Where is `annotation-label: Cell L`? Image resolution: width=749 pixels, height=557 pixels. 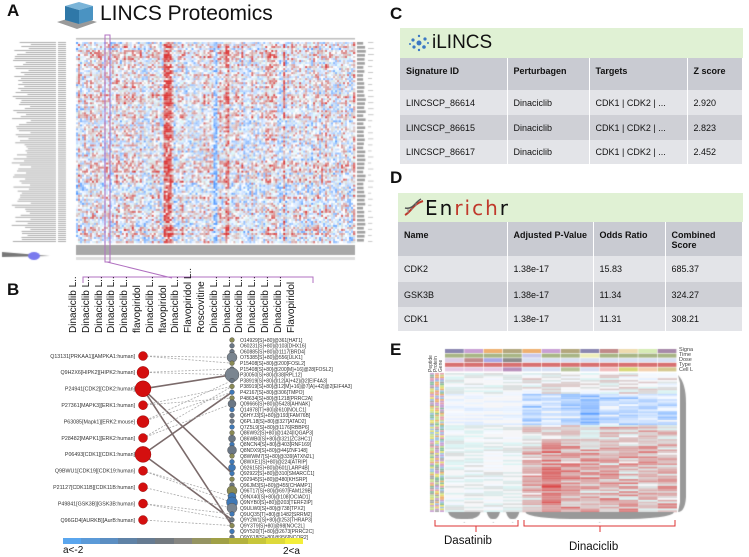 annotation-label: Cell L is located at coordinates (686, 370).